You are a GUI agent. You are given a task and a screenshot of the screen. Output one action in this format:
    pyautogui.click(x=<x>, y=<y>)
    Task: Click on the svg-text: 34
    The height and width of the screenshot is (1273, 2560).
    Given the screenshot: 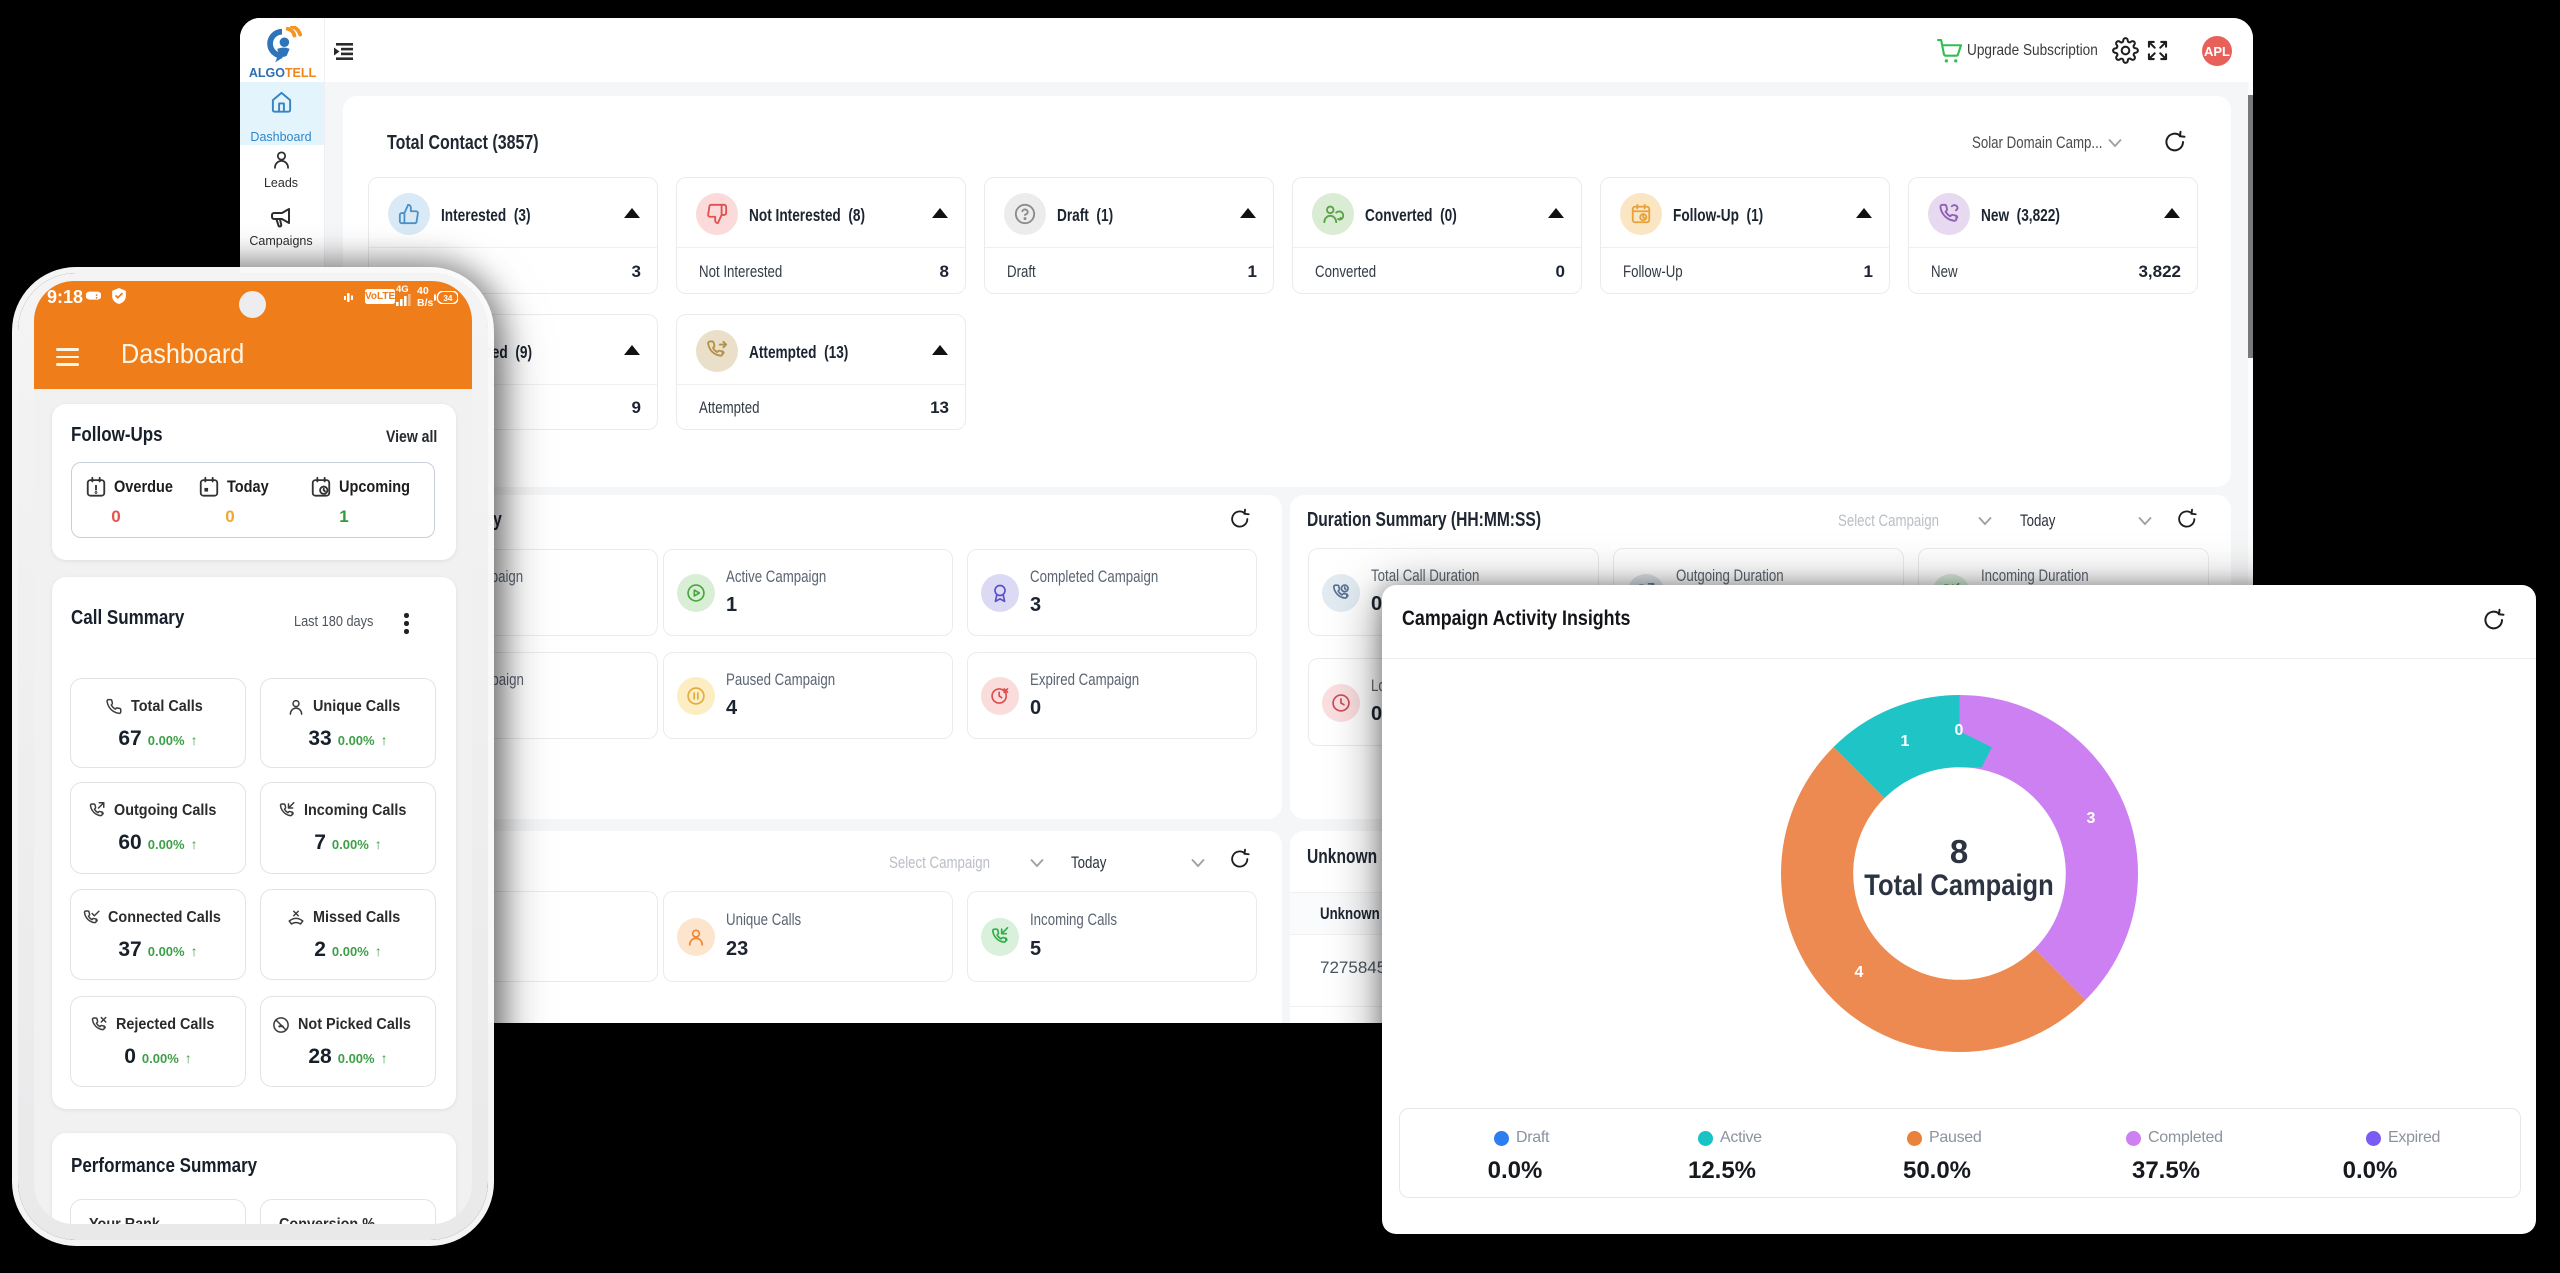 What is the action you would take?
    pyautogui.click(x=448, y=298)
    